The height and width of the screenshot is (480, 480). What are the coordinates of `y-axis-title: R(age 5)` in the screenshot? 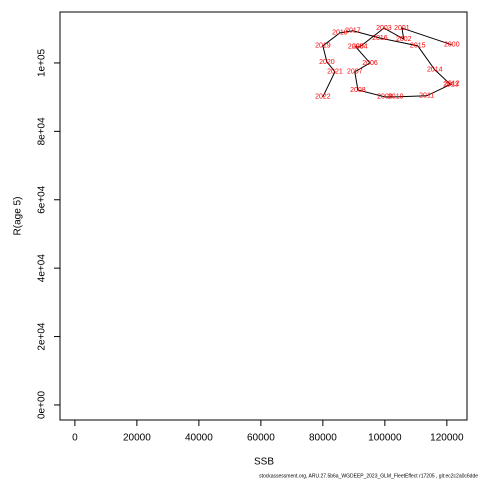 It's located at (18, 216).